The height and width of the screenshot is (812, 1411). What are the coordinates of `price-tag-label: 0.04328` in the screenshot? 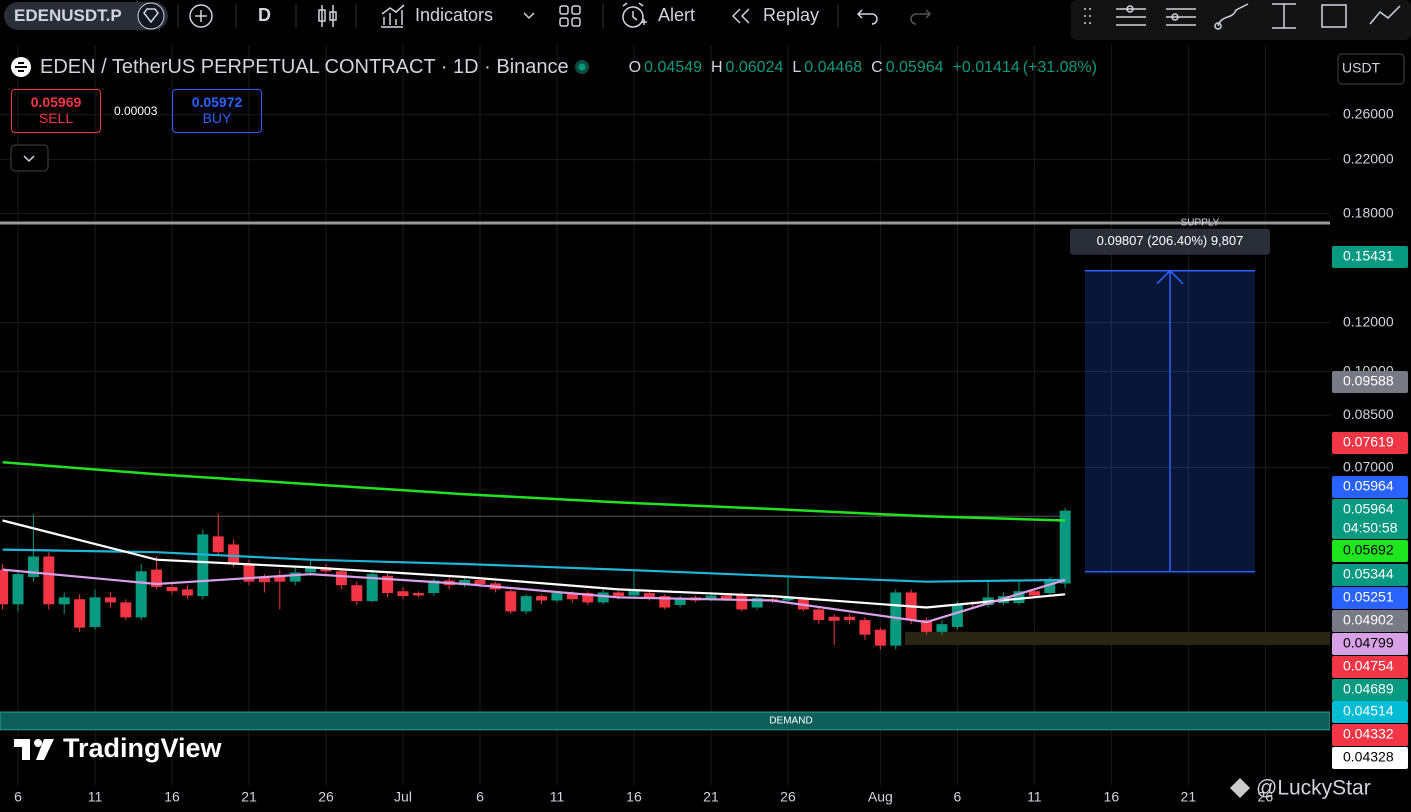 It's located at (1368, 757).